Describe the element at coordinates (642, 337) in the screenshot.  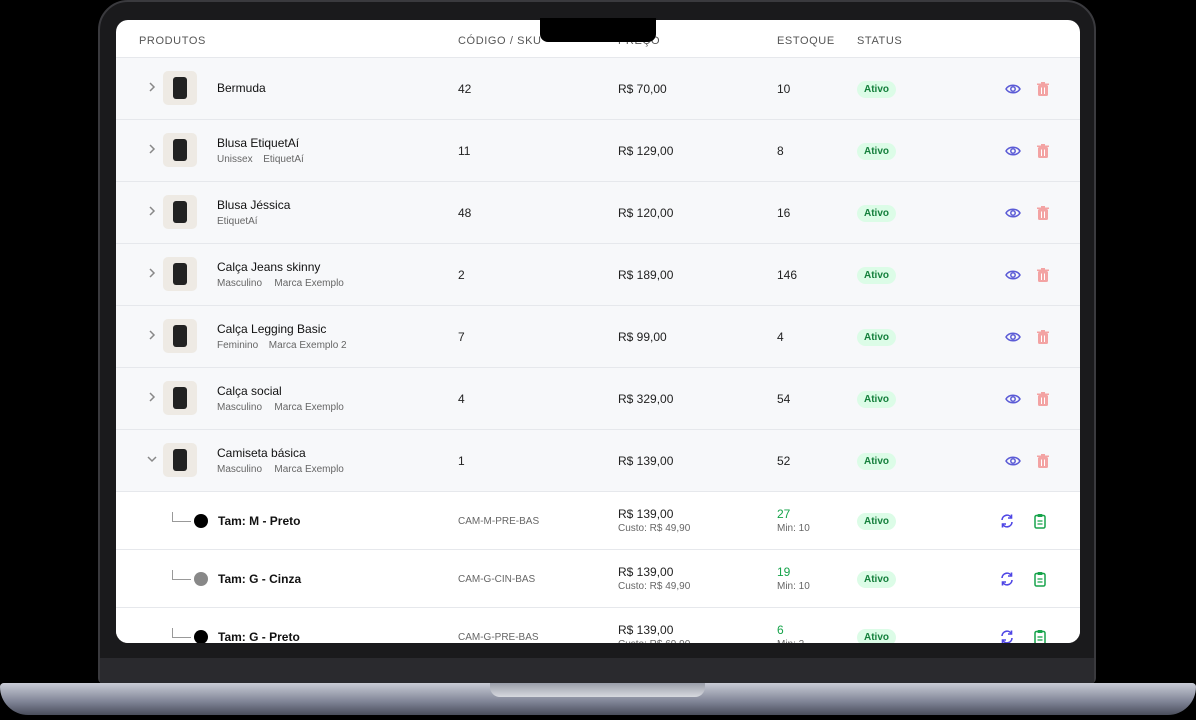
I see `product-price: R$ 99,00` at that location.